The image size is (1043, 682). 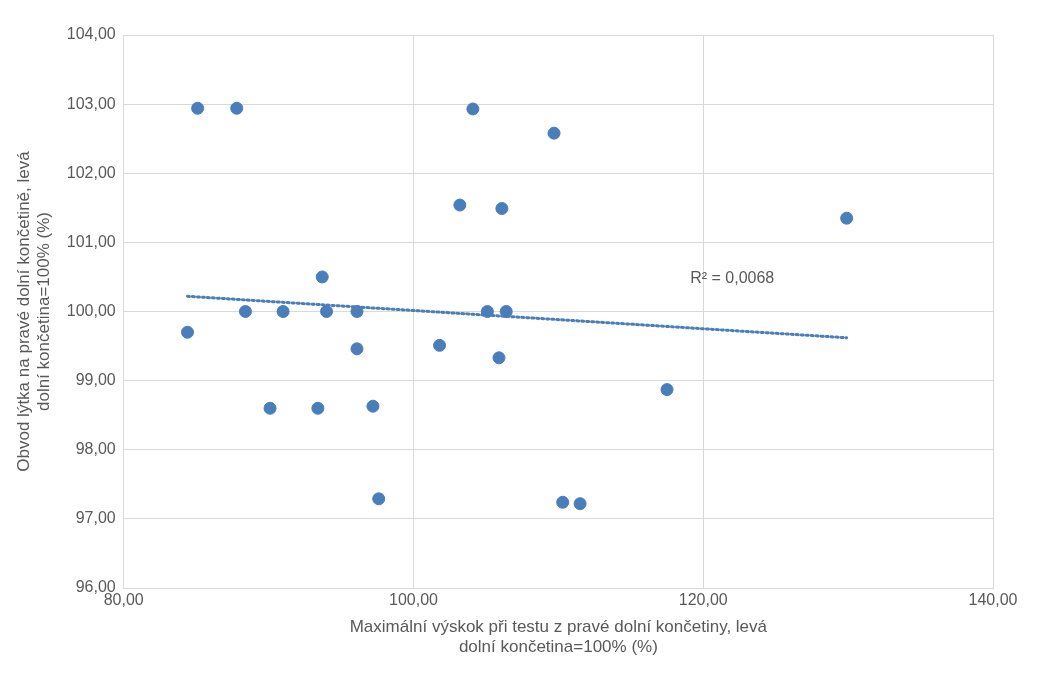 What do you see at coordinates (993, 600) in the screenshot?
I see `x-tick-label: 140,00` at bounding box center [993, 600].